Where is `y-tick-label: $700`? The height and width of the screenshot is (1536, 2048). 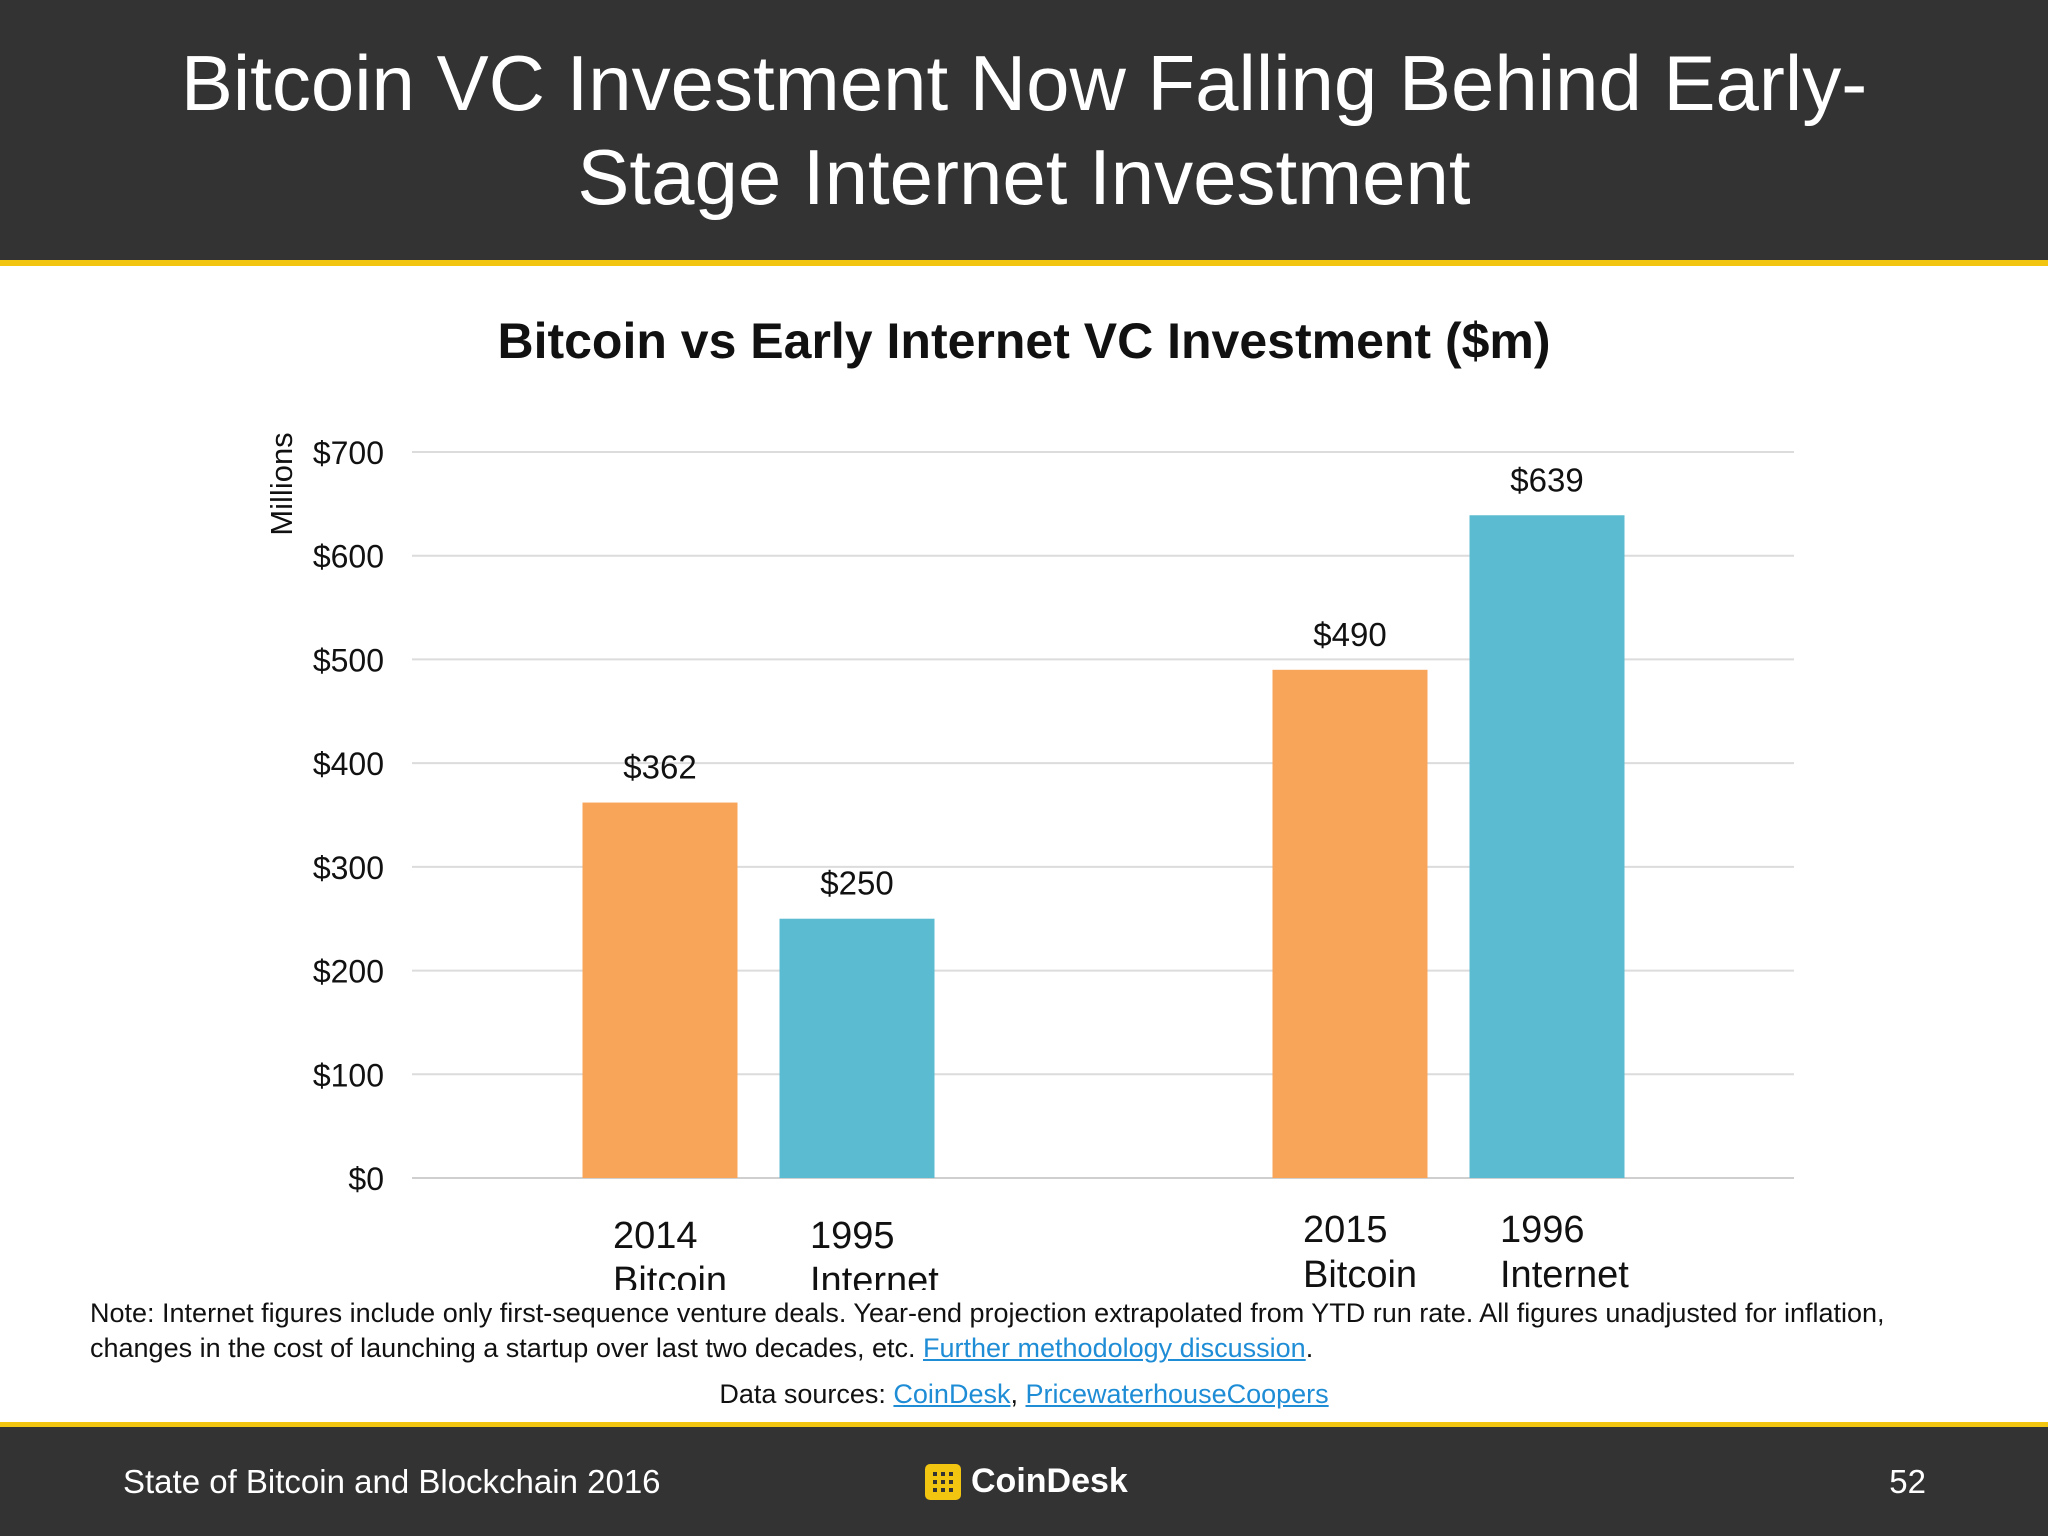
y-tick-label: $700 is located at coordinates (348, 453).